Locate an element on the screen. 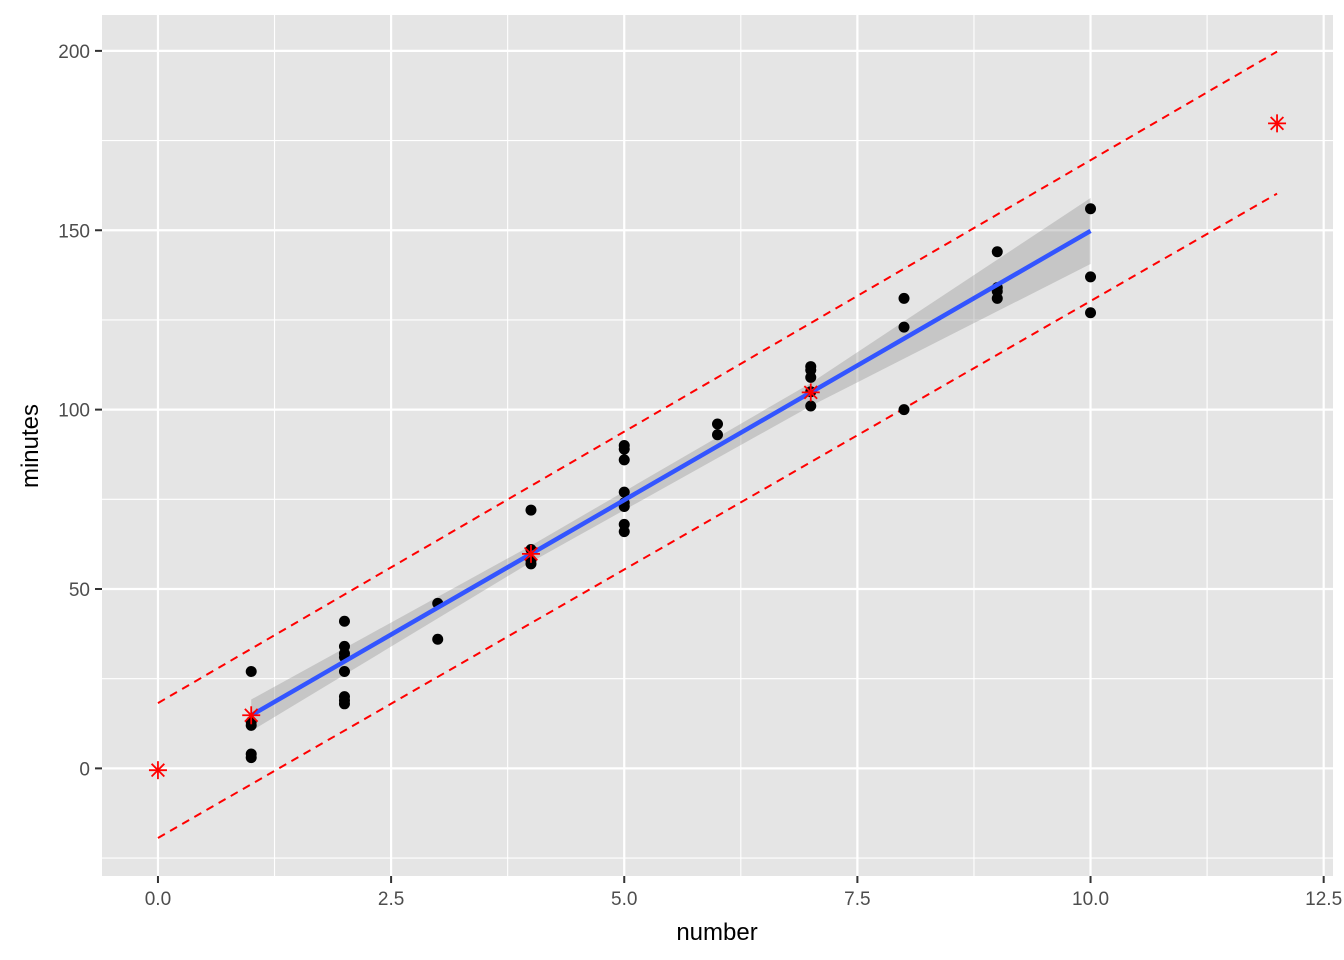 The height and width of the screenshot is (960, 1344). y-tick-label: 0 is located at coordinates (84, 769).